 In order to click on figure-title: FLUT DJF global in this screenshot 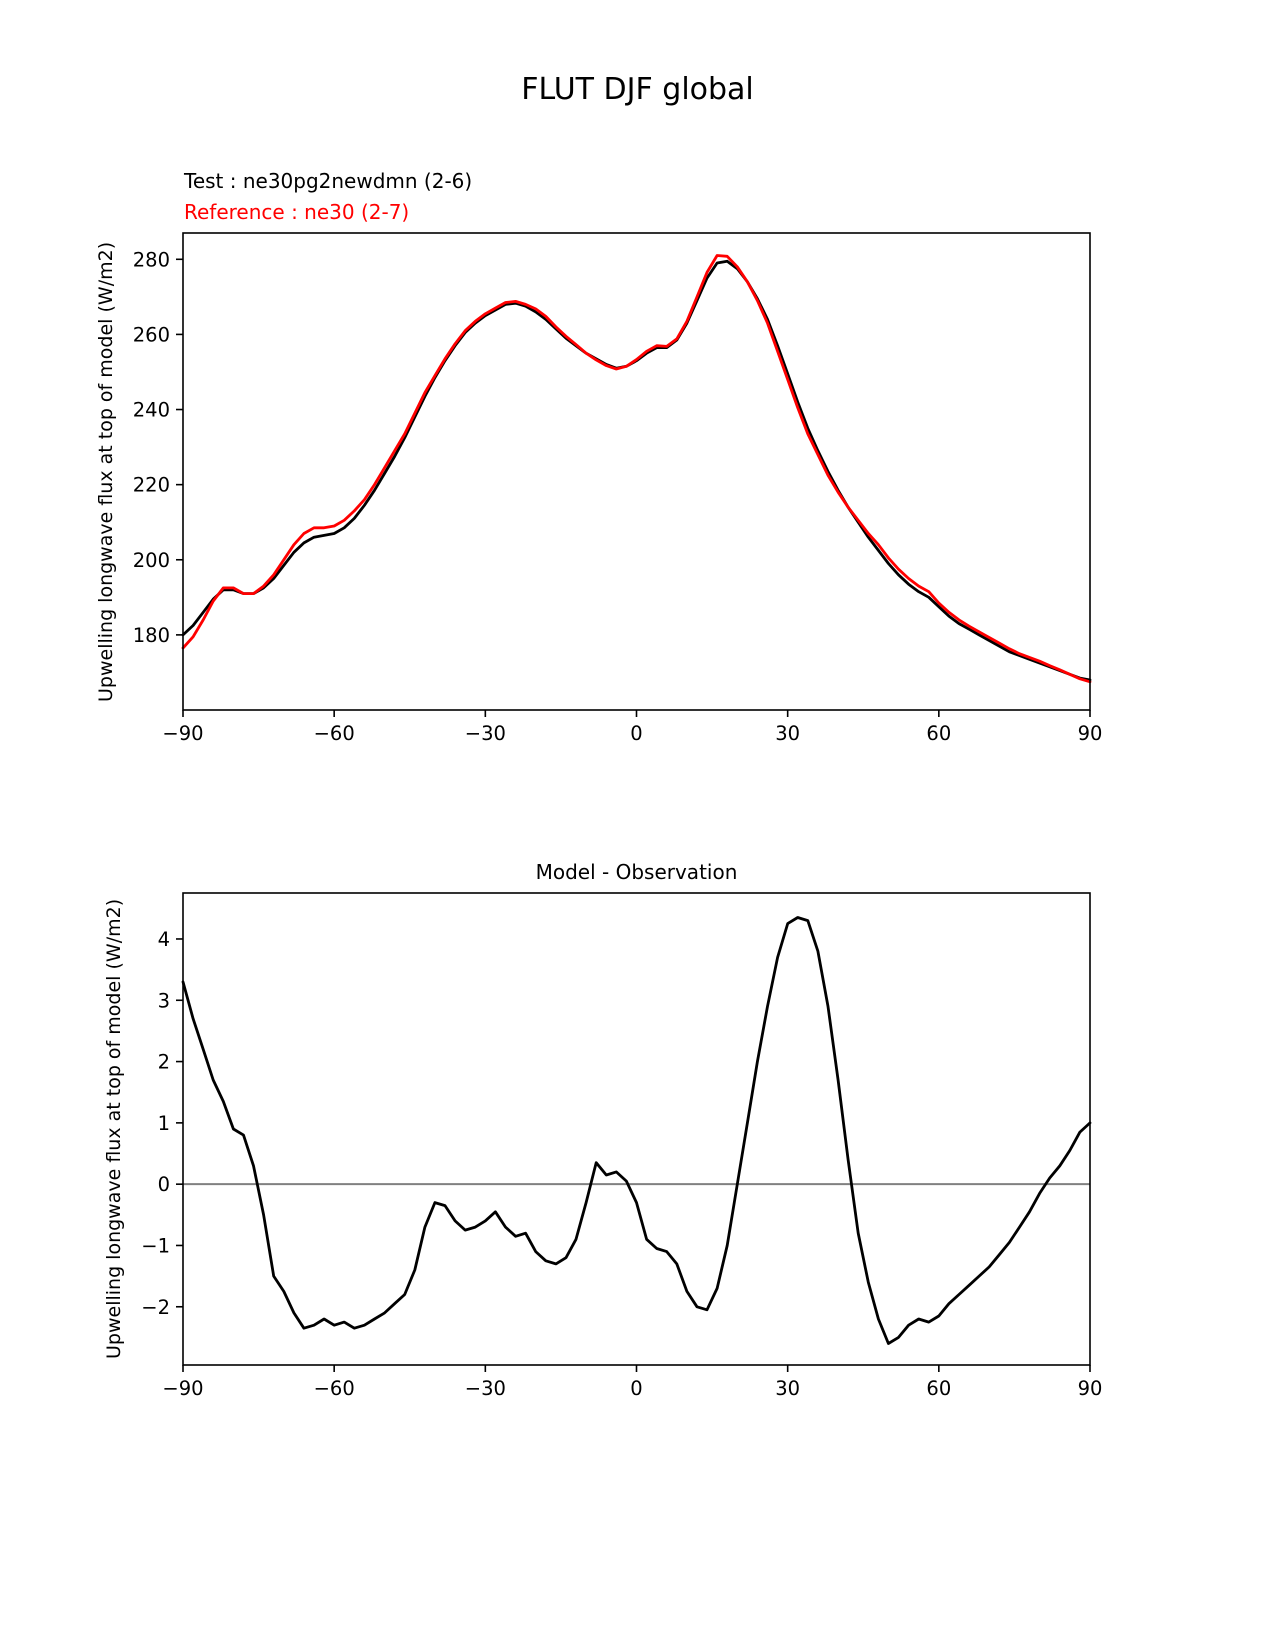, I will do `click(637, 89)`.